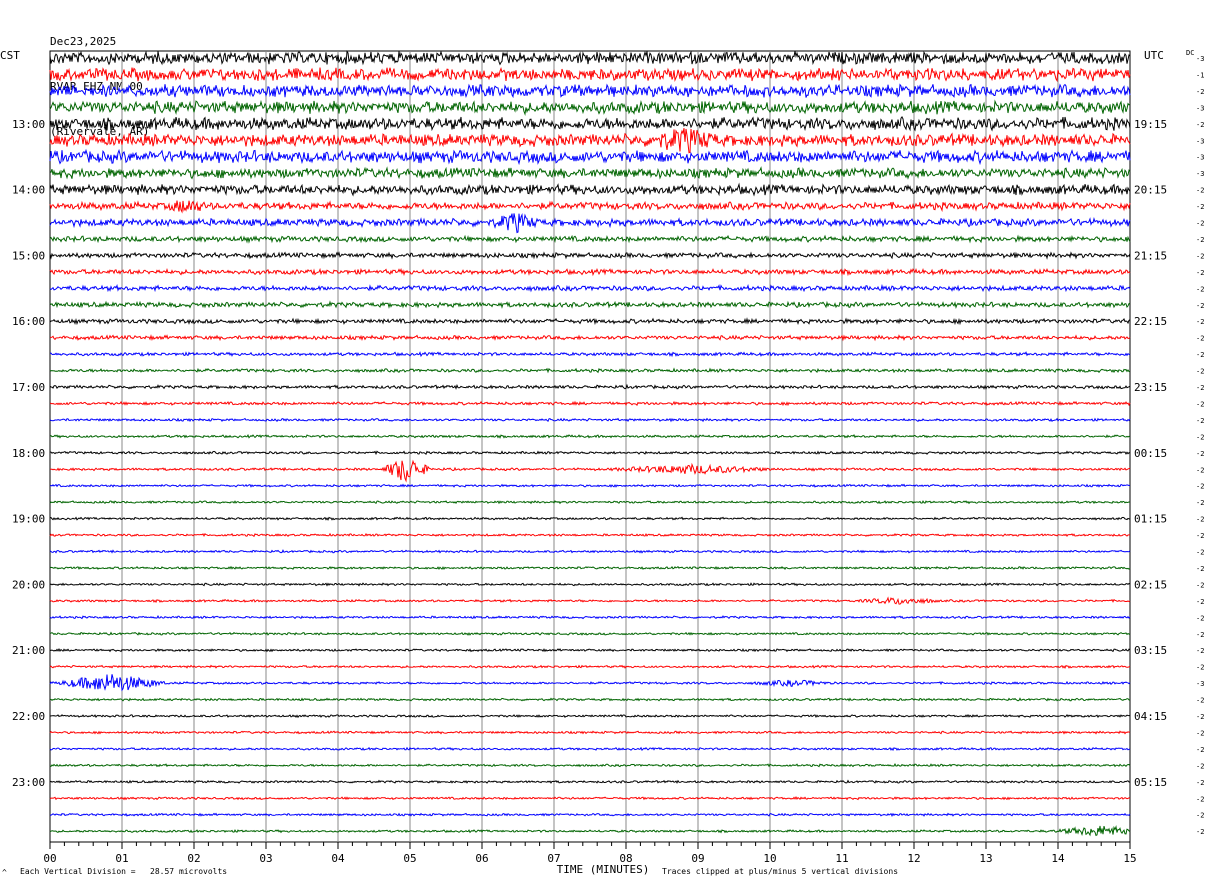 This screenshot has width=1210, height=886. I want to click on right-hour-label: 22:15, so click(1150, 321).